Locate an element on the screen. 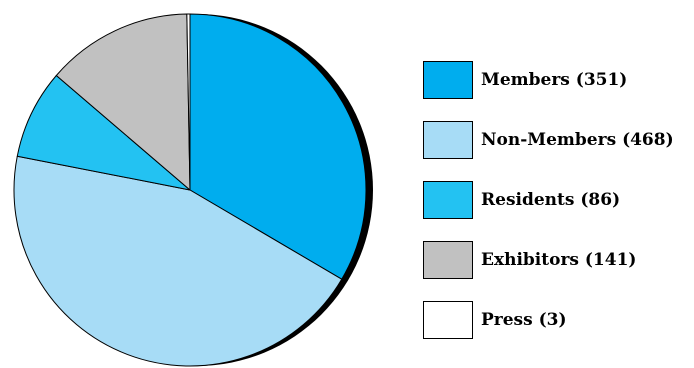 The image size is (694, 368). legend-item-non-members: Non-Members (468) is located at coordinates (548, 140).